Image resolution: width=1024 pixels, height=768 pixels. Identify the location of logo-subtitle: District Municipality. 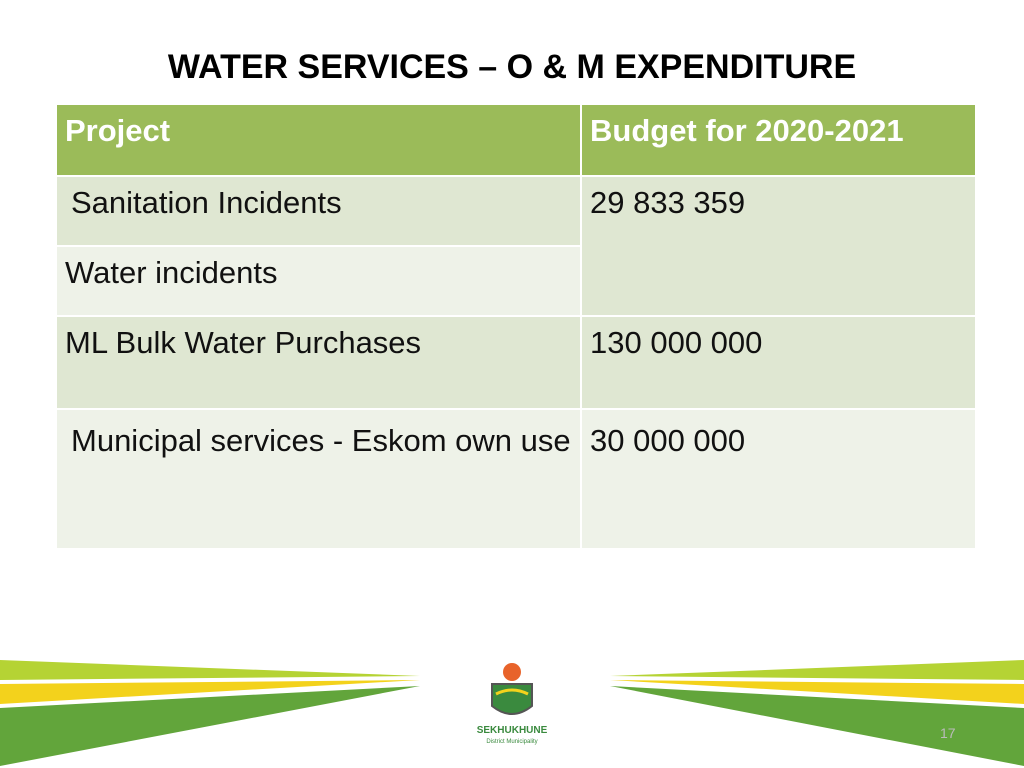
(511, 742).